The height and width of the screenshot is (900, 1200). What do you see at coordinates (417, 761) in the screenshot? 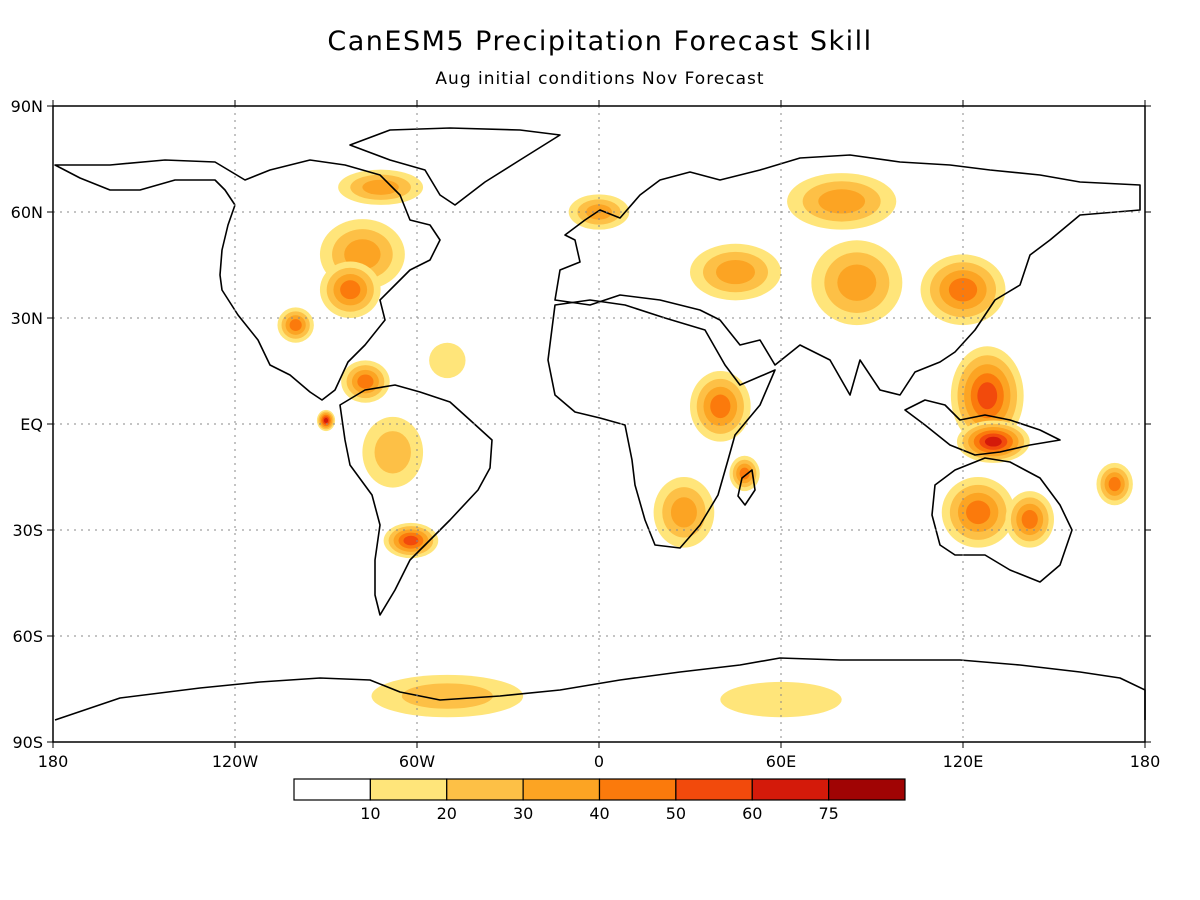
I see `lon-tick-label: 60W` at bounding box center [417, 761].